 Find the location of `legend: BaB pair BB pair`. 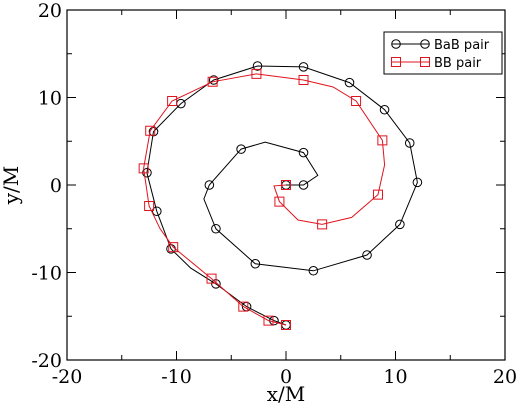

legend: BaB pair BB pair is located at coordinates (443, 53).